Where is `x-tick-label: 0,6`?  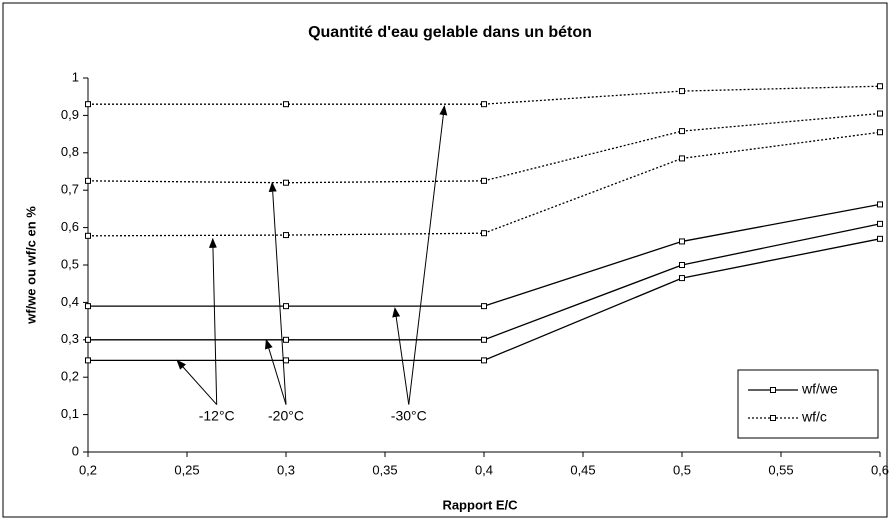 x-tick-label: 0,6 is located at coordinates (880, 469).